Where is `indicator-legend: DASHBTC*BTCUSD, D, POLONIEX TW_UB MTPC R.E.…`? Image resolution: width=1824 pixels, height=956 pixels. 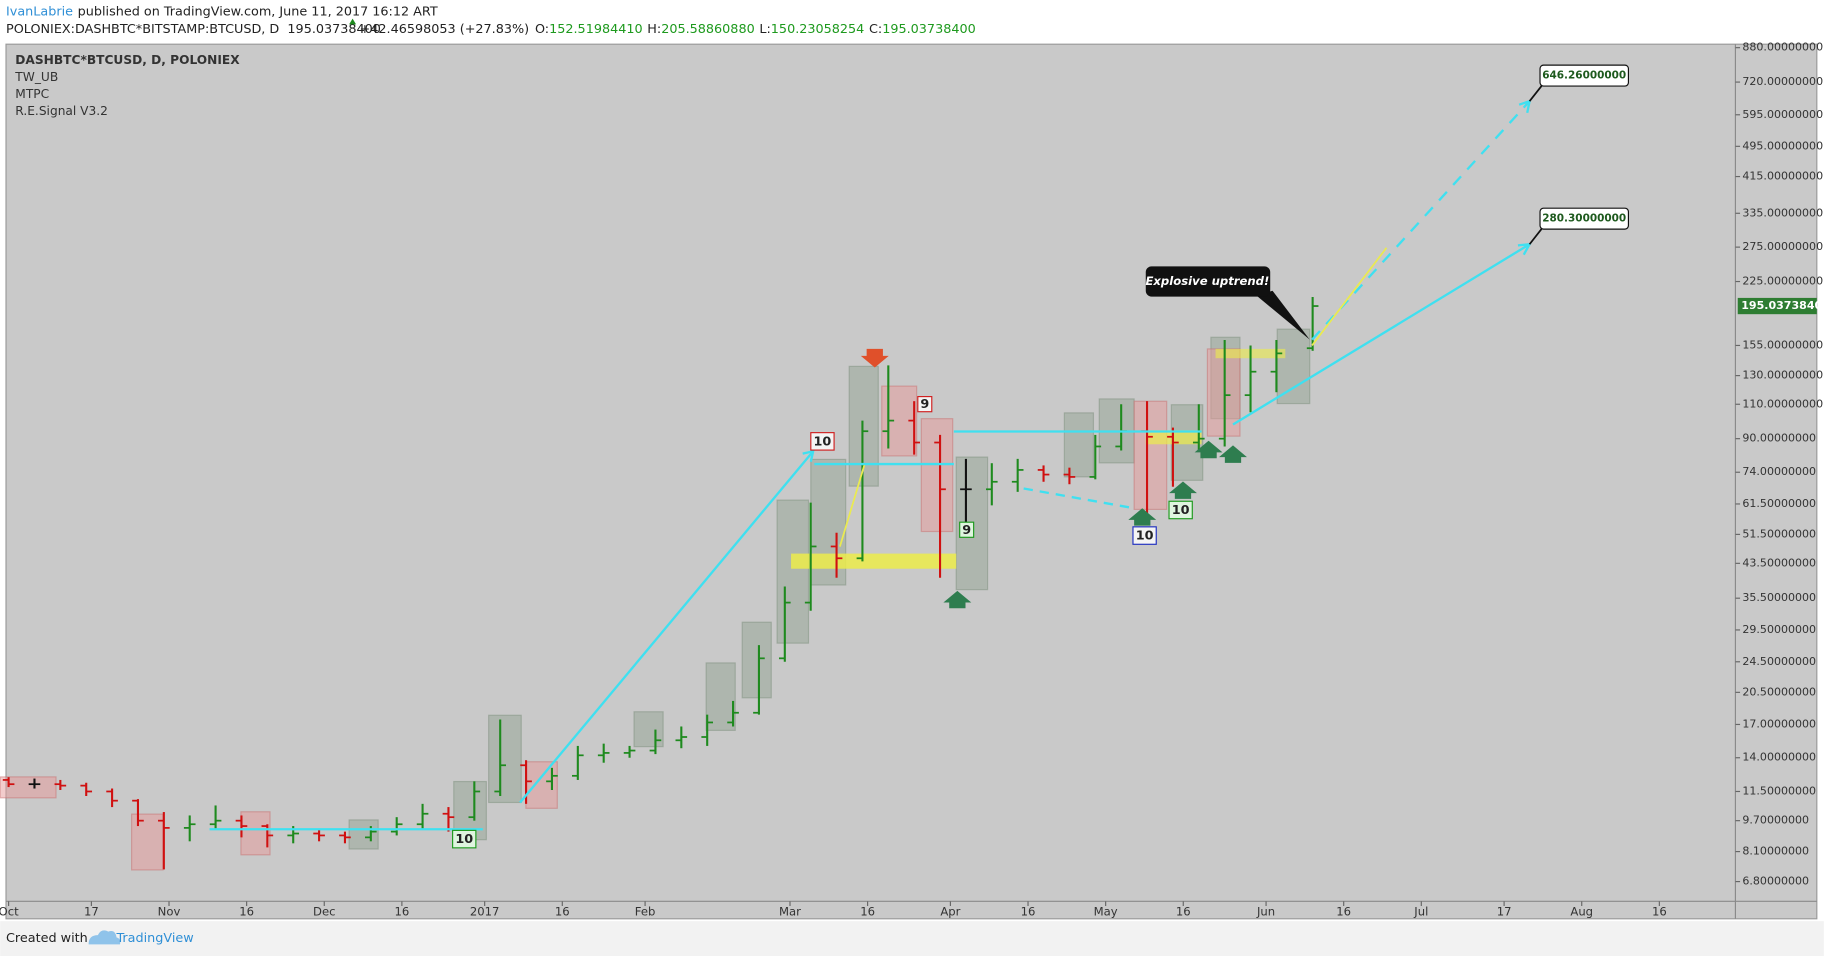 indicator-legend: DASHBTC*BTCUSD, D, POLONIEX TW_UB MTPC R.E.… is located at coordinates (127, 85).